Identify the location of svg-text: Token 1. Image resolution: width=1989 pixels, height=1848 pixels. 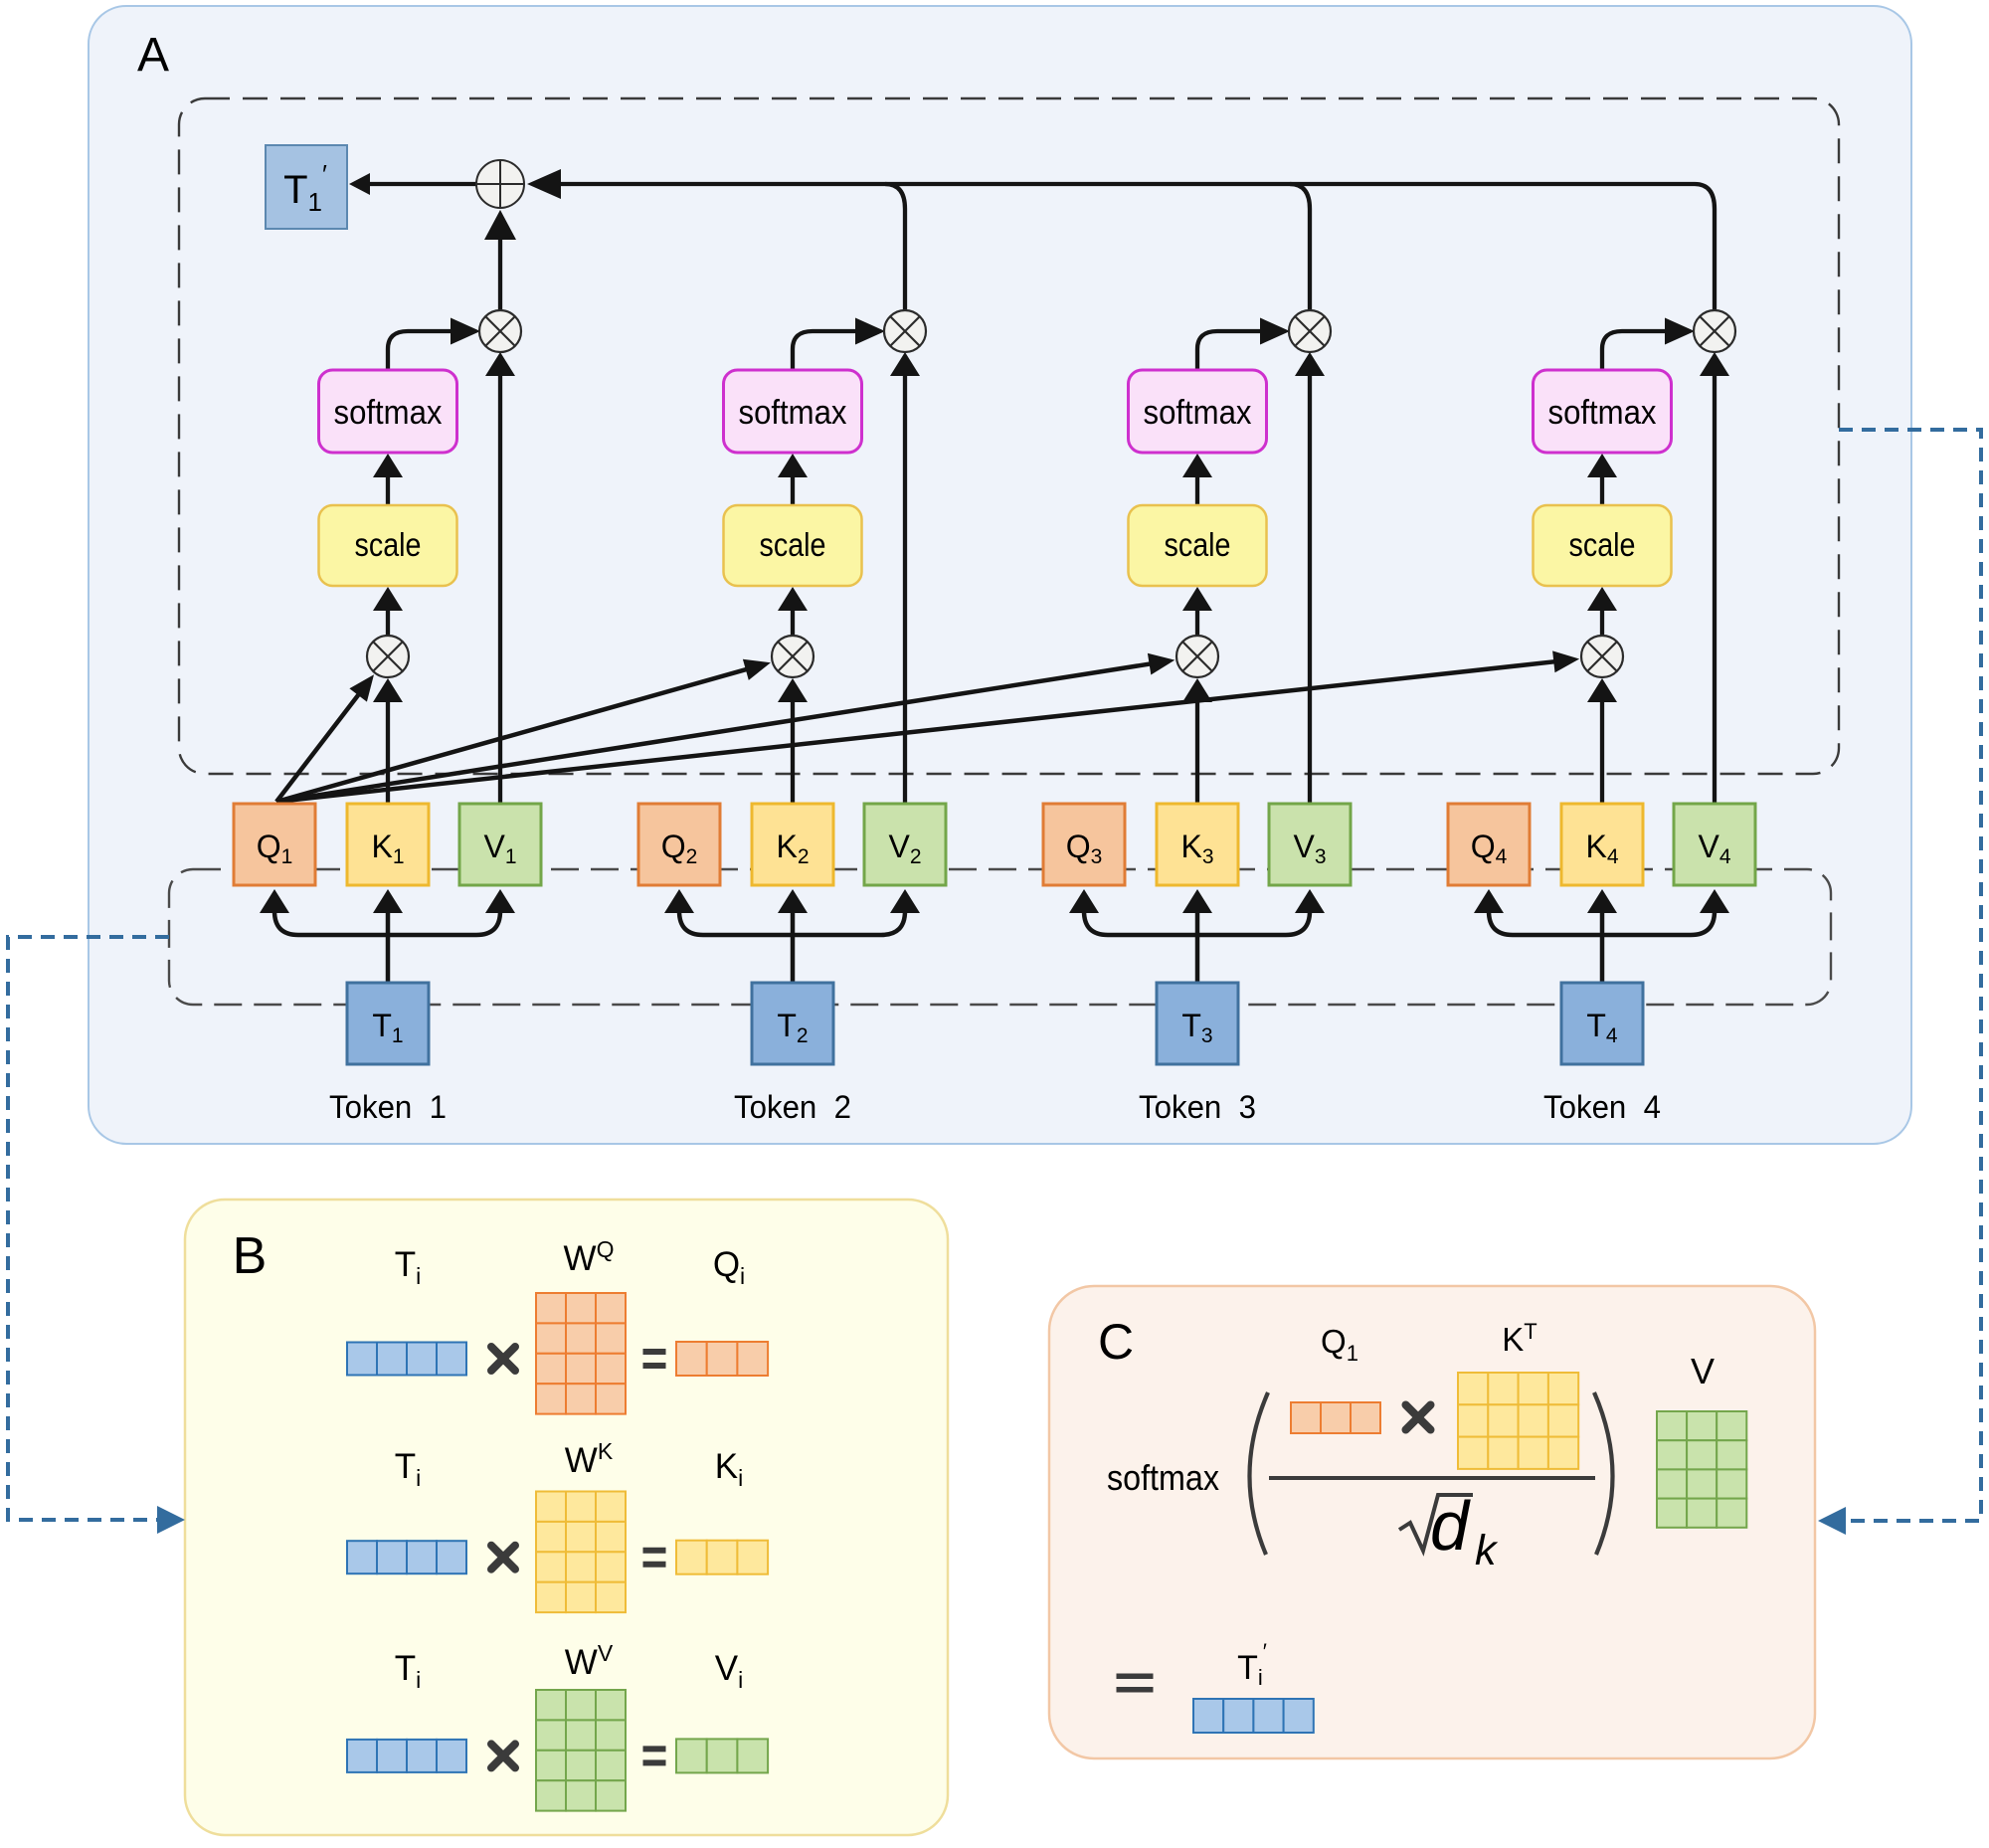
(388, 1107).